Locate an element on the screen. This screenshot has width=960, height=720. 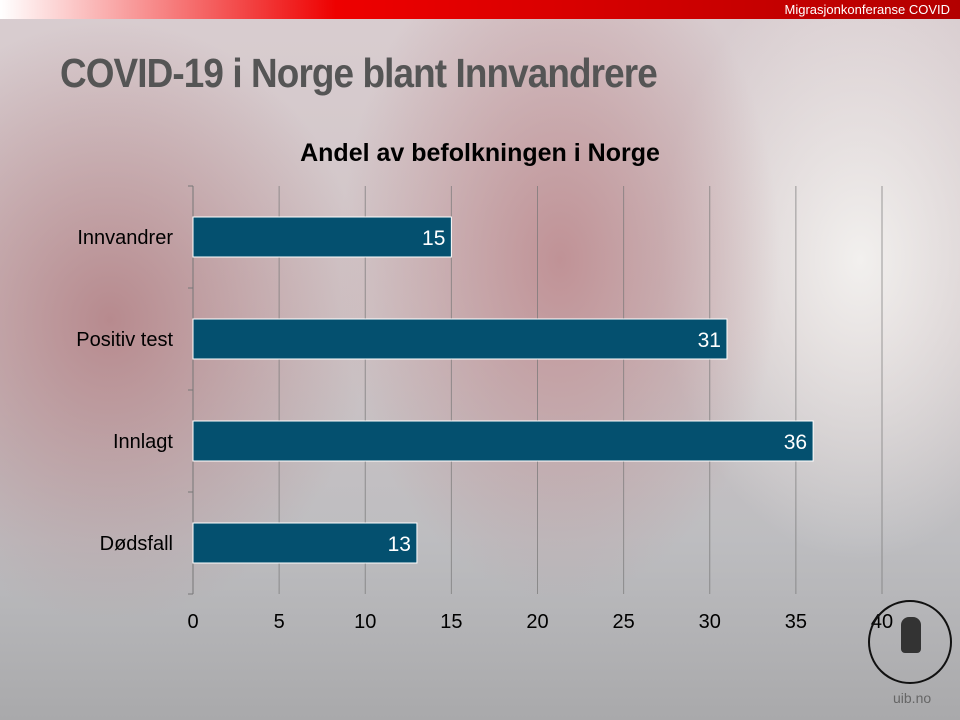
x-tick-label: 10 is located at coordinates (365, 622).